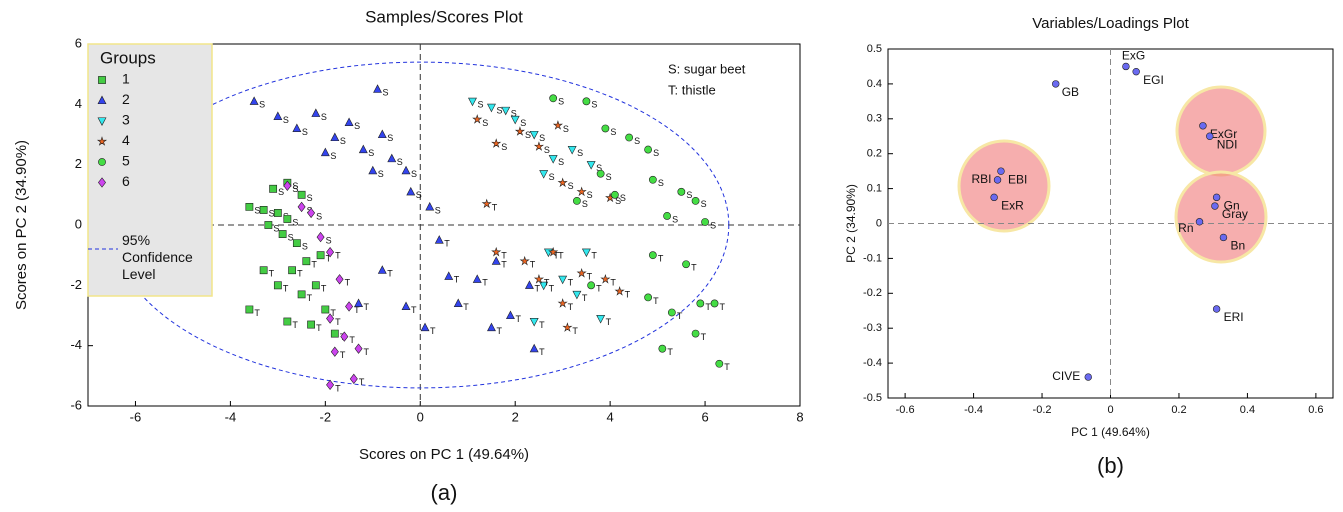  What do you see at coordinates (1017, 179) in the screenshot?
I see `point-label: EBI` at bounding box center [1017, 179].